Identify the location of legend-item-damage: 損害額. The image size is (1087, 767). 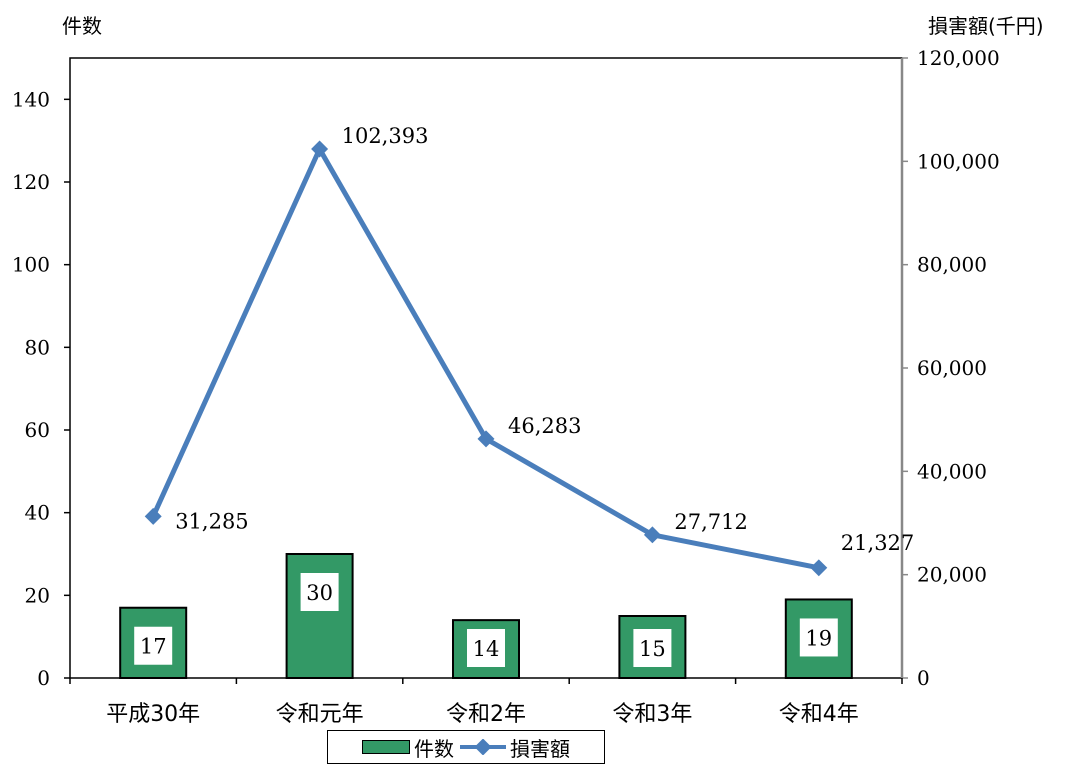
(515, 747).